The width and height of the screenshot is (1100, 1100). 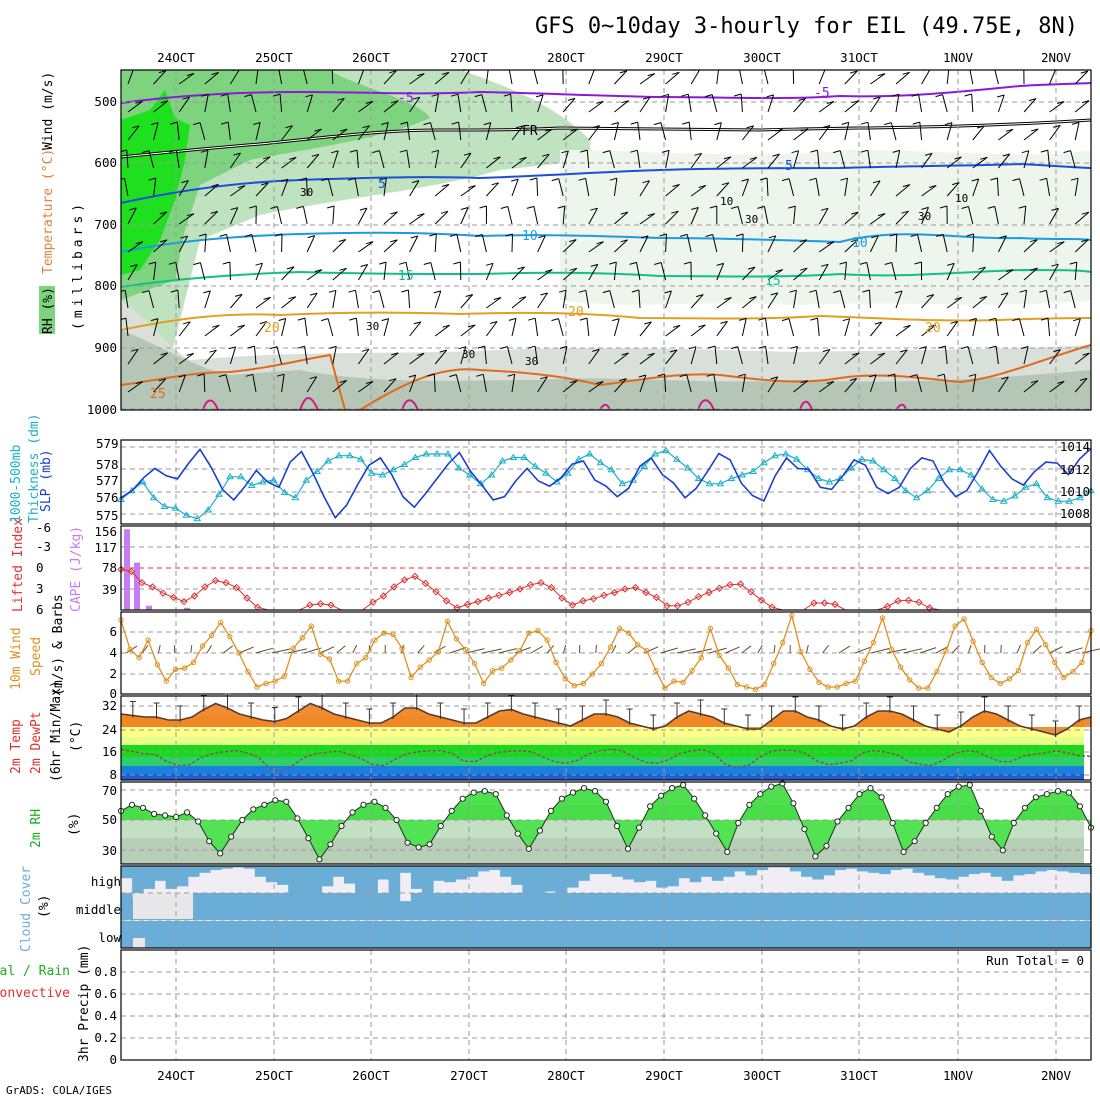 What do you see at coordinates (606, 1005) in the screenshot?
I see `precip-panel-frame` at bounding box center [606, 1005].